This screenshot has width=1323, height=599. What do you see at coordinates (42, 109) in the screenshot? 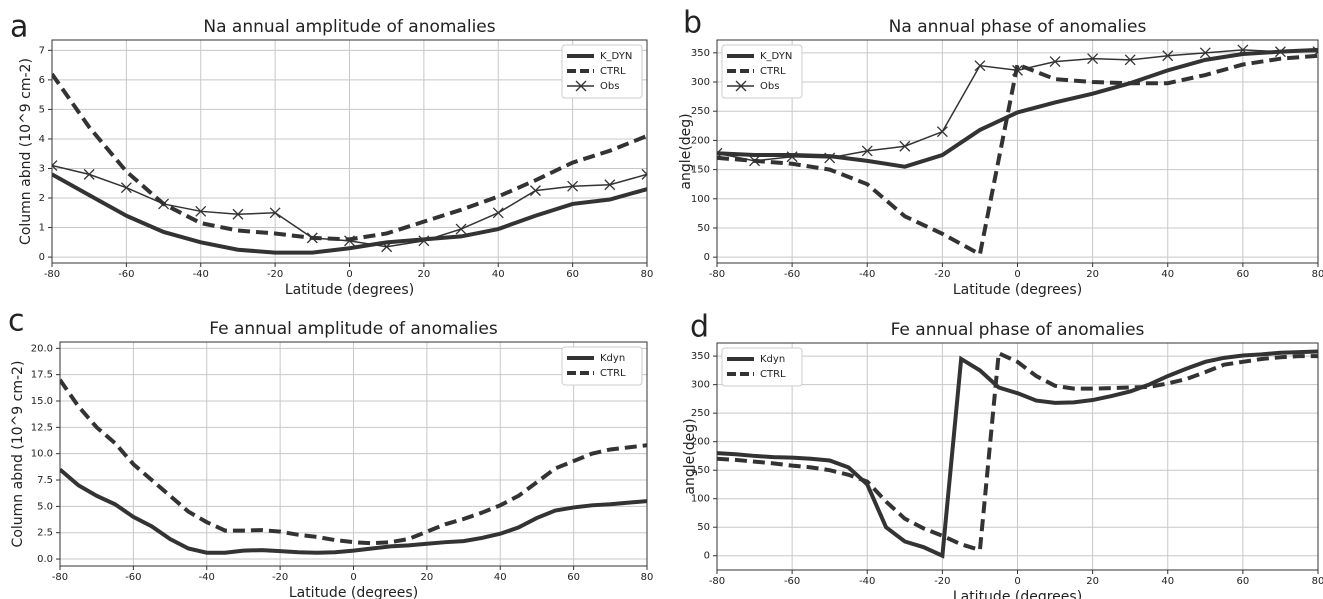
I see `y-tick-label: 5` at bounding box center [42, 109].